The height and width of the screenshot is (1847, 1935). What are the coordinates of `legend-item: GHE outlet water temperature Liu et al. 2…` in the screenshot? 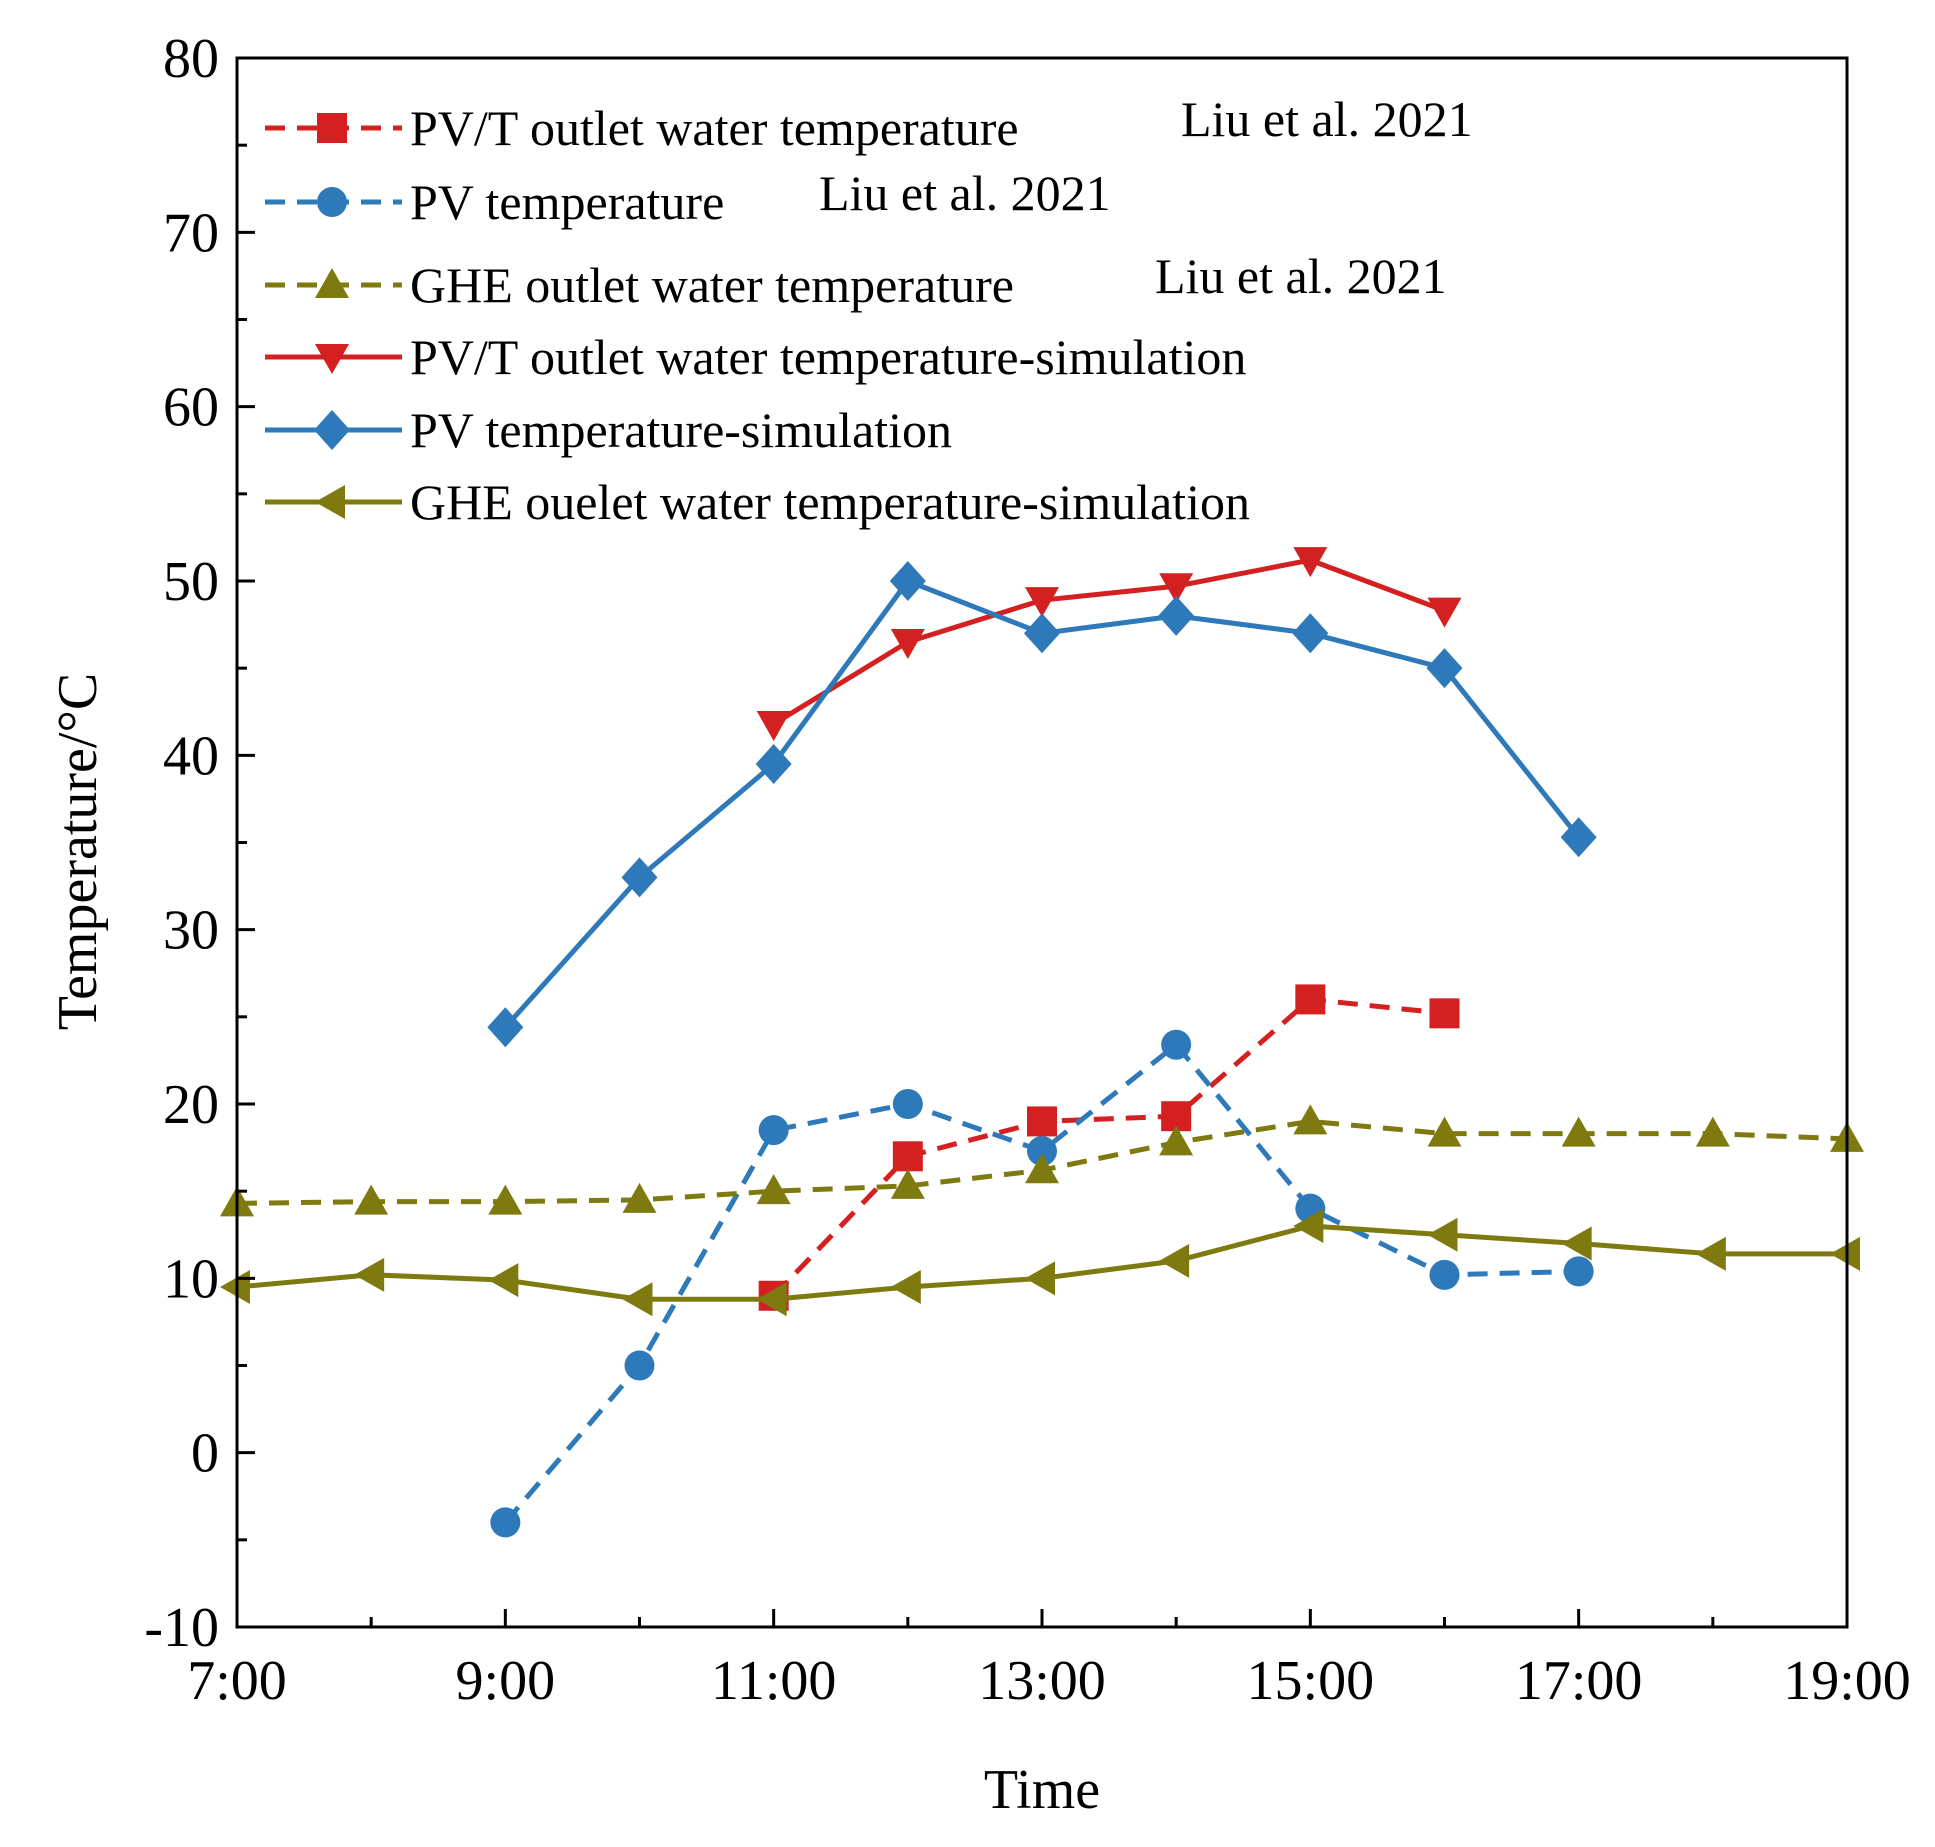 It's located at (856, 280).